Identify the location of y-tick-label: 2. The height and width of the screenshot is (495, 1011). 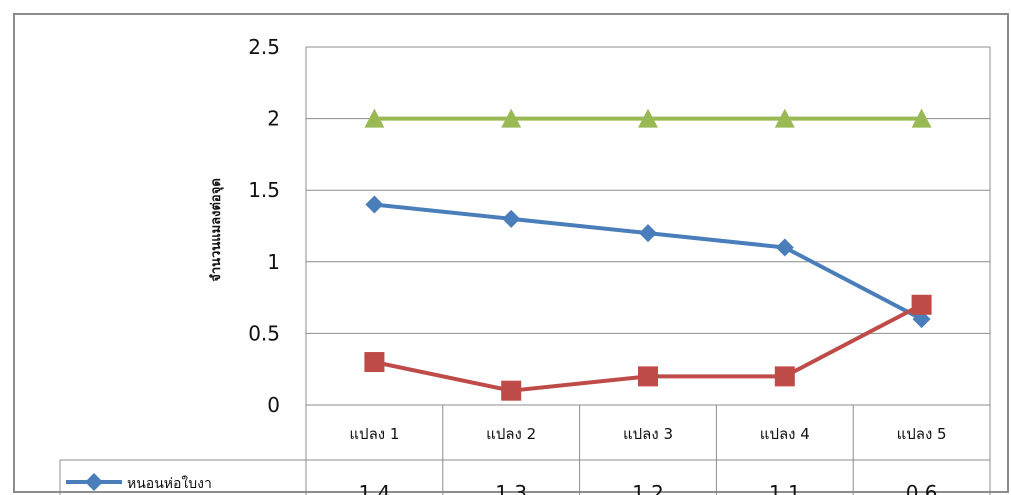
(273, 119).